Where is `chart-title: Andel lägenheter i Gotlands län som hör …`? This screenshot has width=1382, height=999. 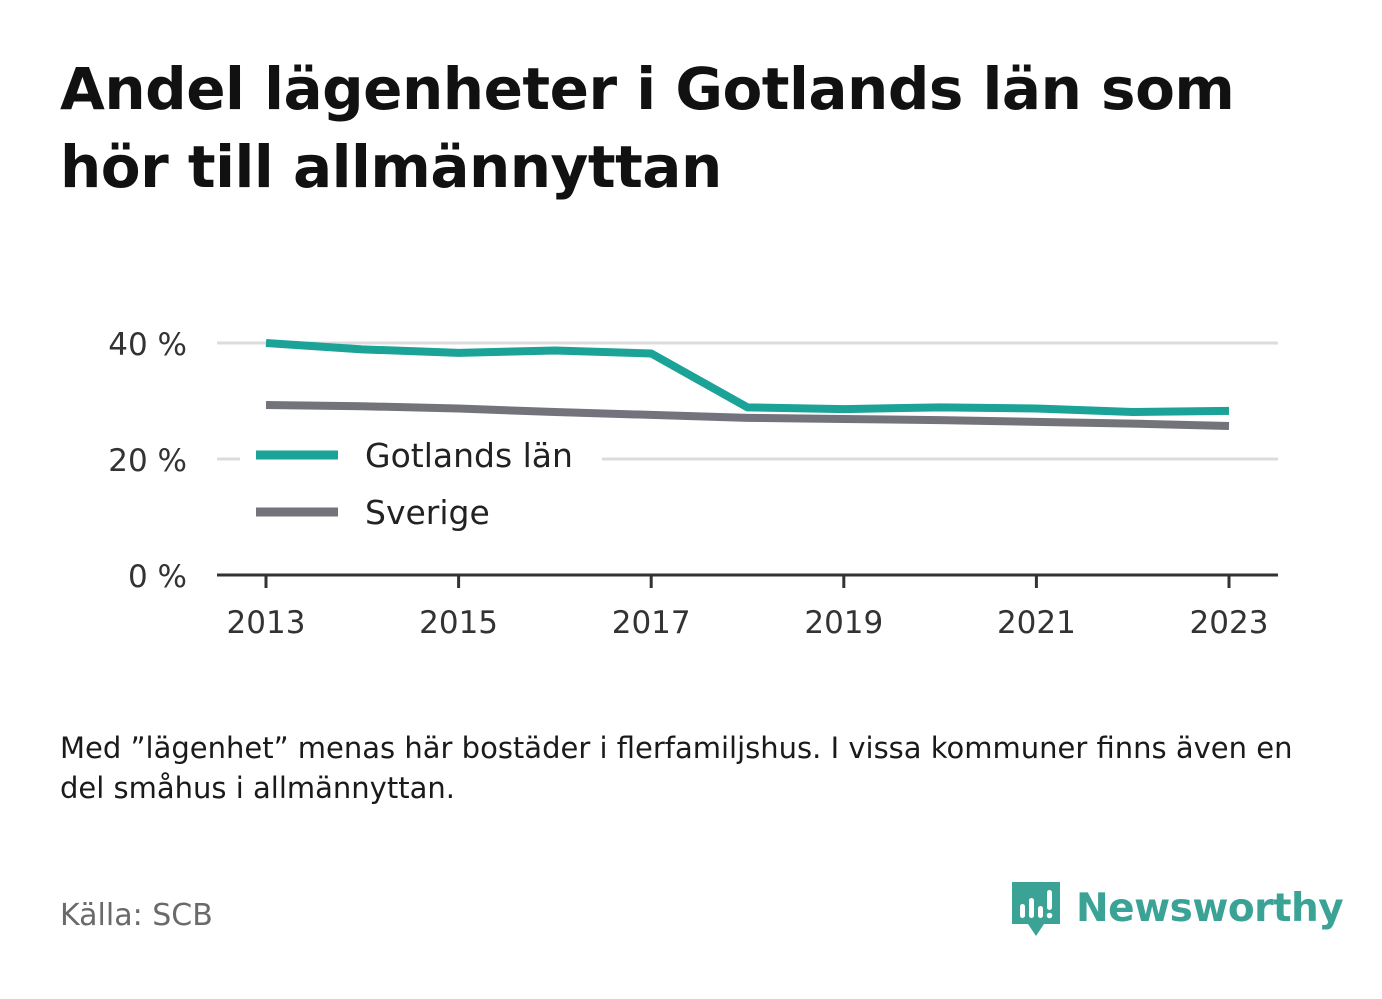 chart-title: Andel lägenheter i Gotlands län som hör … is located at coordinates (647, 128).